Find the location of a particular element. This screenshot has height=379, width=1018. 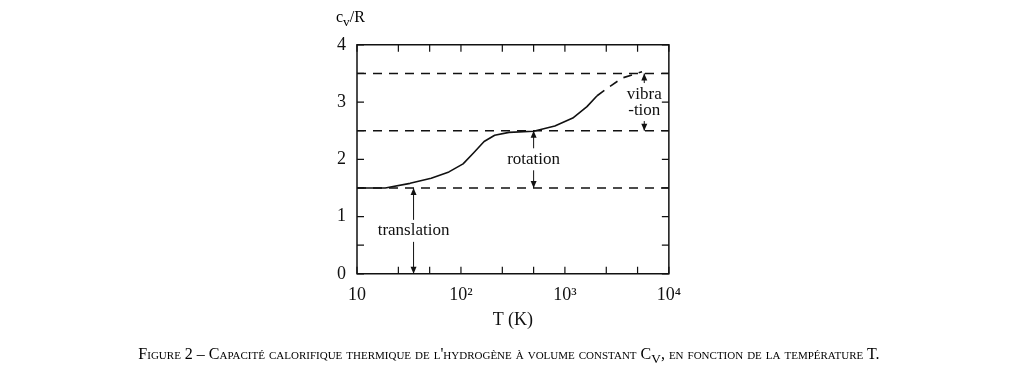

x-tick-label: 10⁴ is located at coordinates (668, 294).